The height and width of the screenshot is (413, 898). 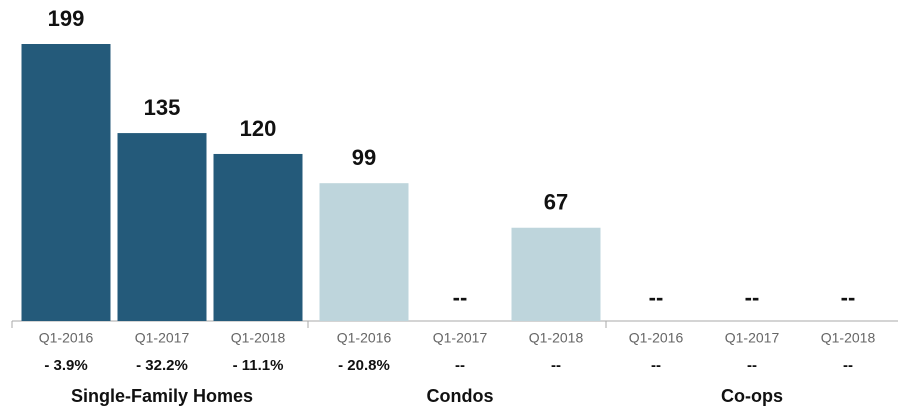 I want to click on change-label: - 20.8%, so click(x=364, y=365).